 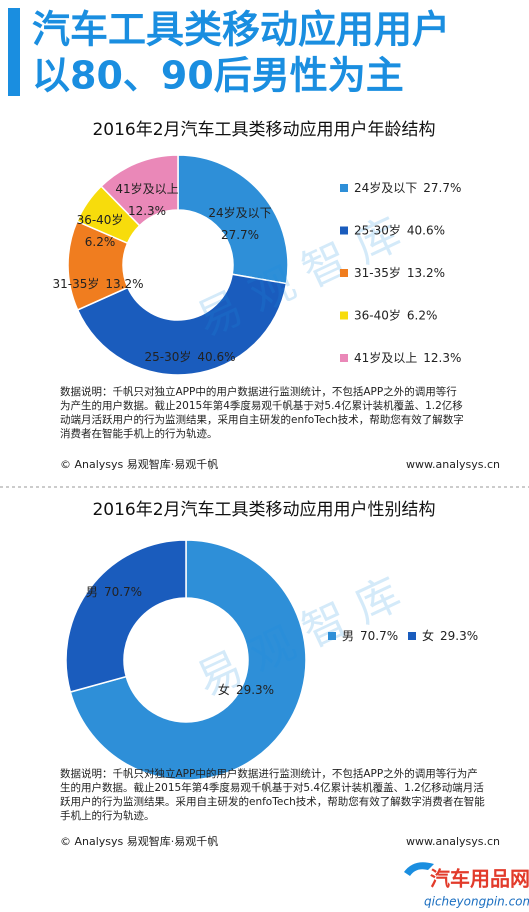 I want to click on legend-category: 41岁及以上, so click(x=385, y=357).